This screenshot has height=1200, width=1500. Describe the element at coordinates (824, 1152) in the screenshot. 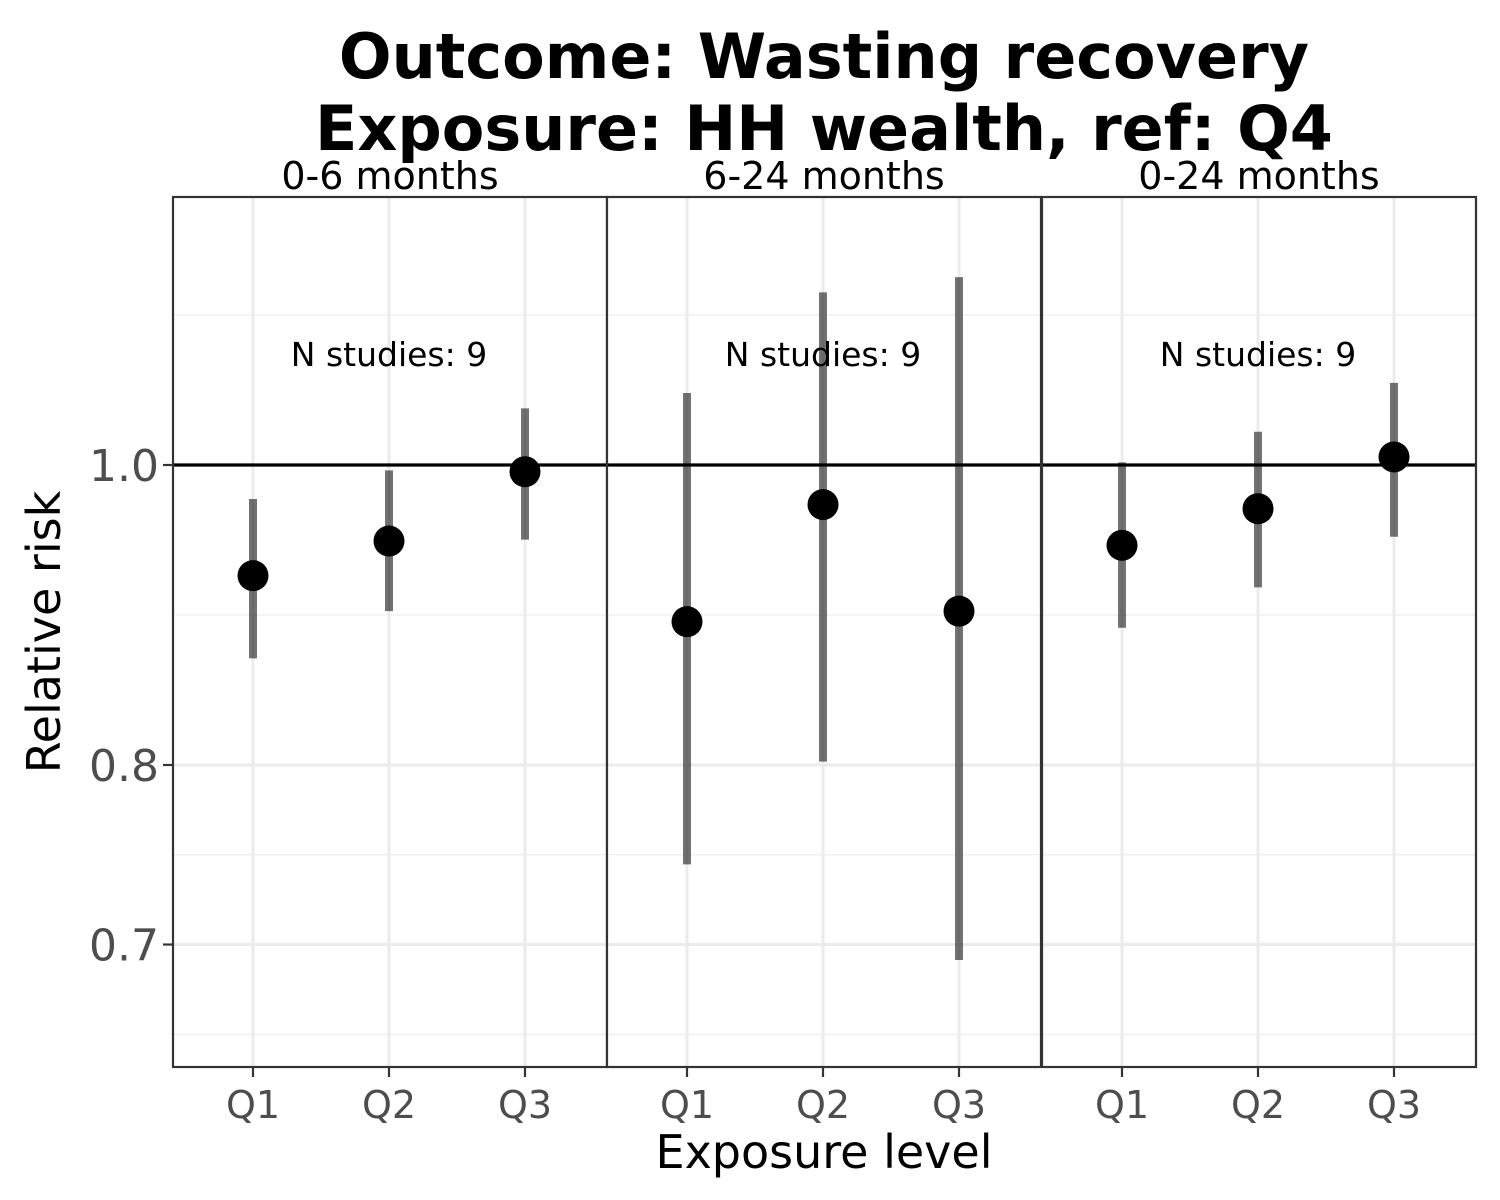

I see `x-axis-label: Exposure level` at that location.